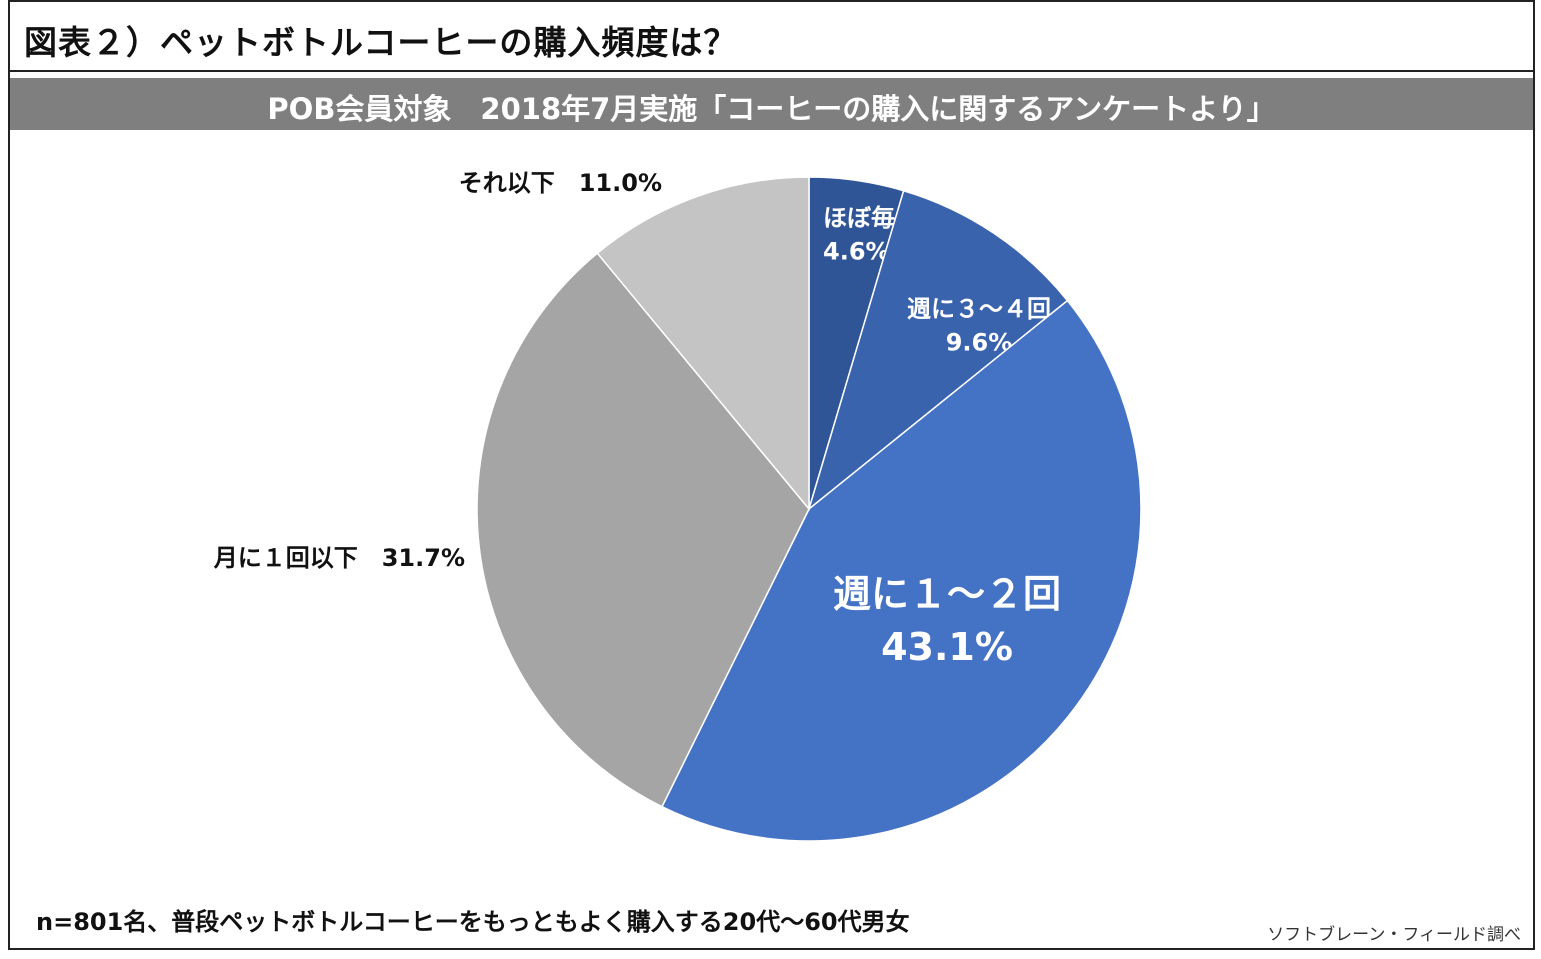 The image size is (1541, 959). What do you see at coordinates (560, 183) in the screenshot?
I see `slice-label-5: それ以下 11.0%` at bounding box center [560, 183].